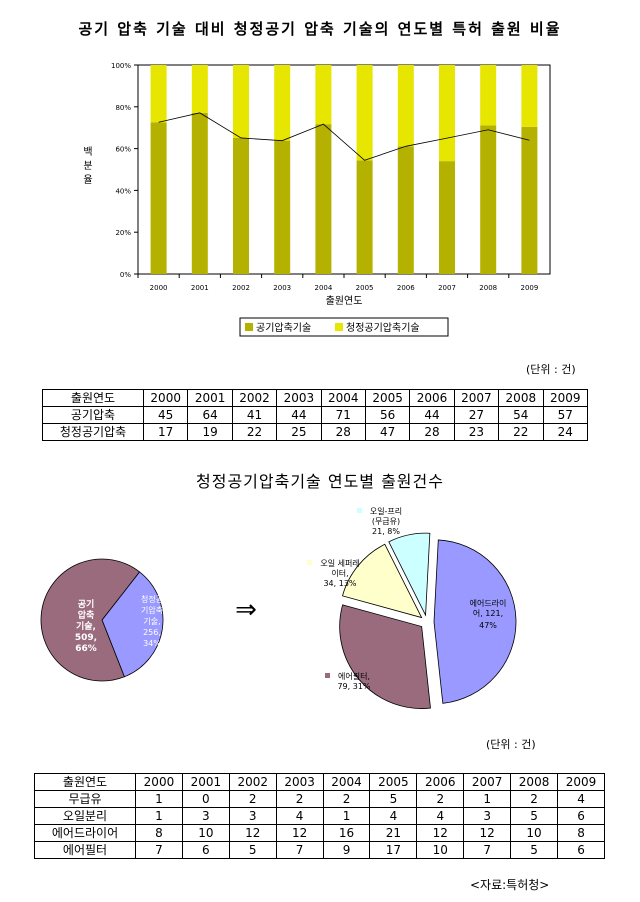 The height and width of the screenshot is (902, 640). I want to click on table-row: 에어필터 7 6 5 7 9 17 10 7 5 6, so click(319, 850).